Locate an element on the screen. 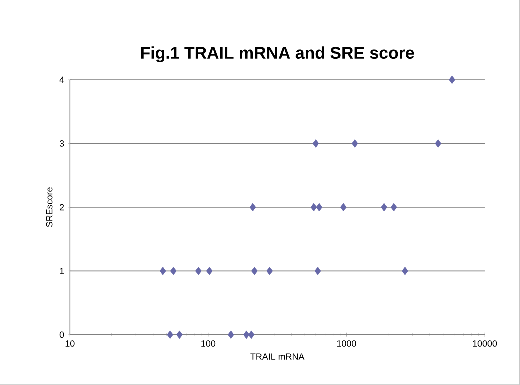  y-tick-label: 2 is located at coordinates (62, 207).